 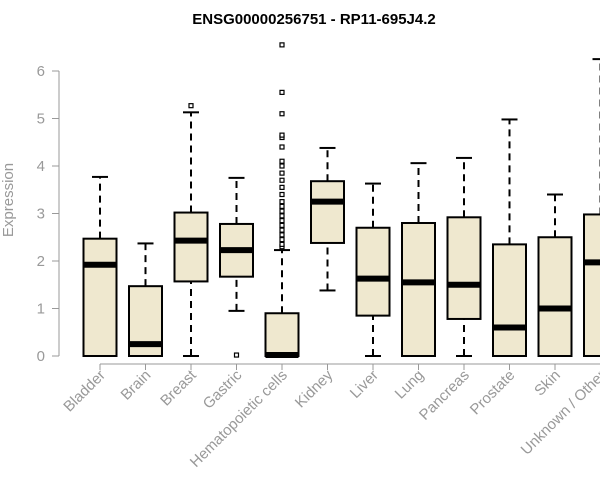 What do you see at coordinates (178, 387) in the screenshot?
I see `x-tick-label: Breast` at bounding box center [178, 387].